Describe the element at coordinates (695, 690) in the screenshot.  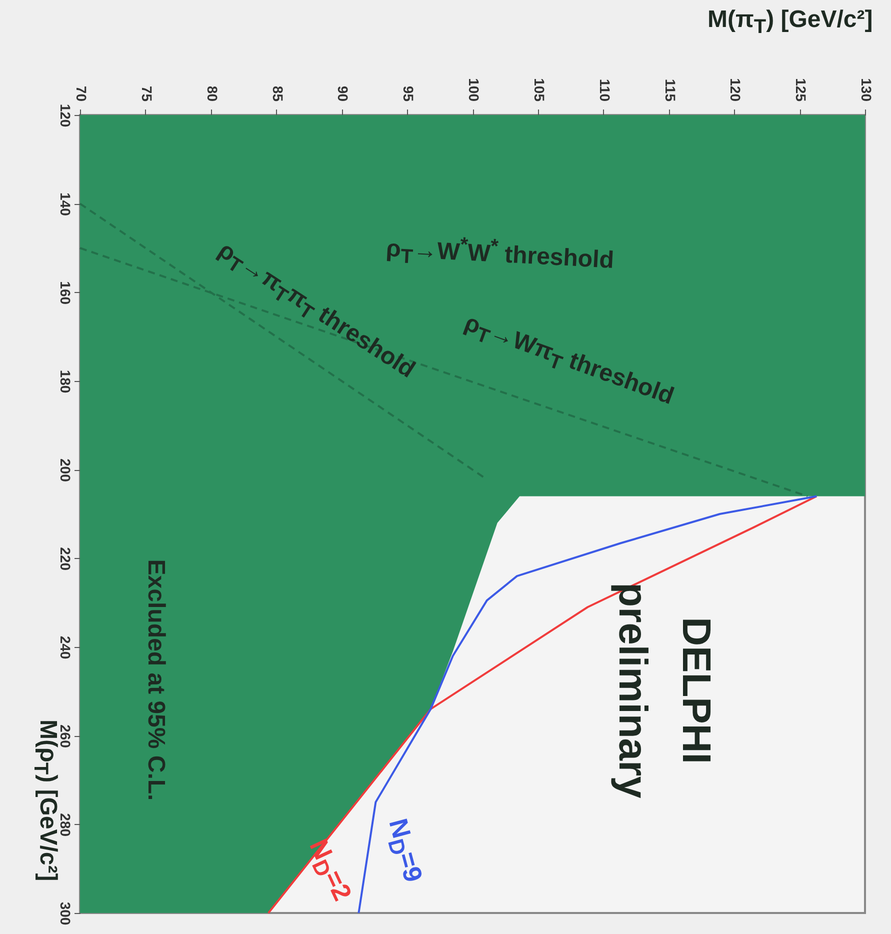
I see `annotation: DELPHI` at that location.